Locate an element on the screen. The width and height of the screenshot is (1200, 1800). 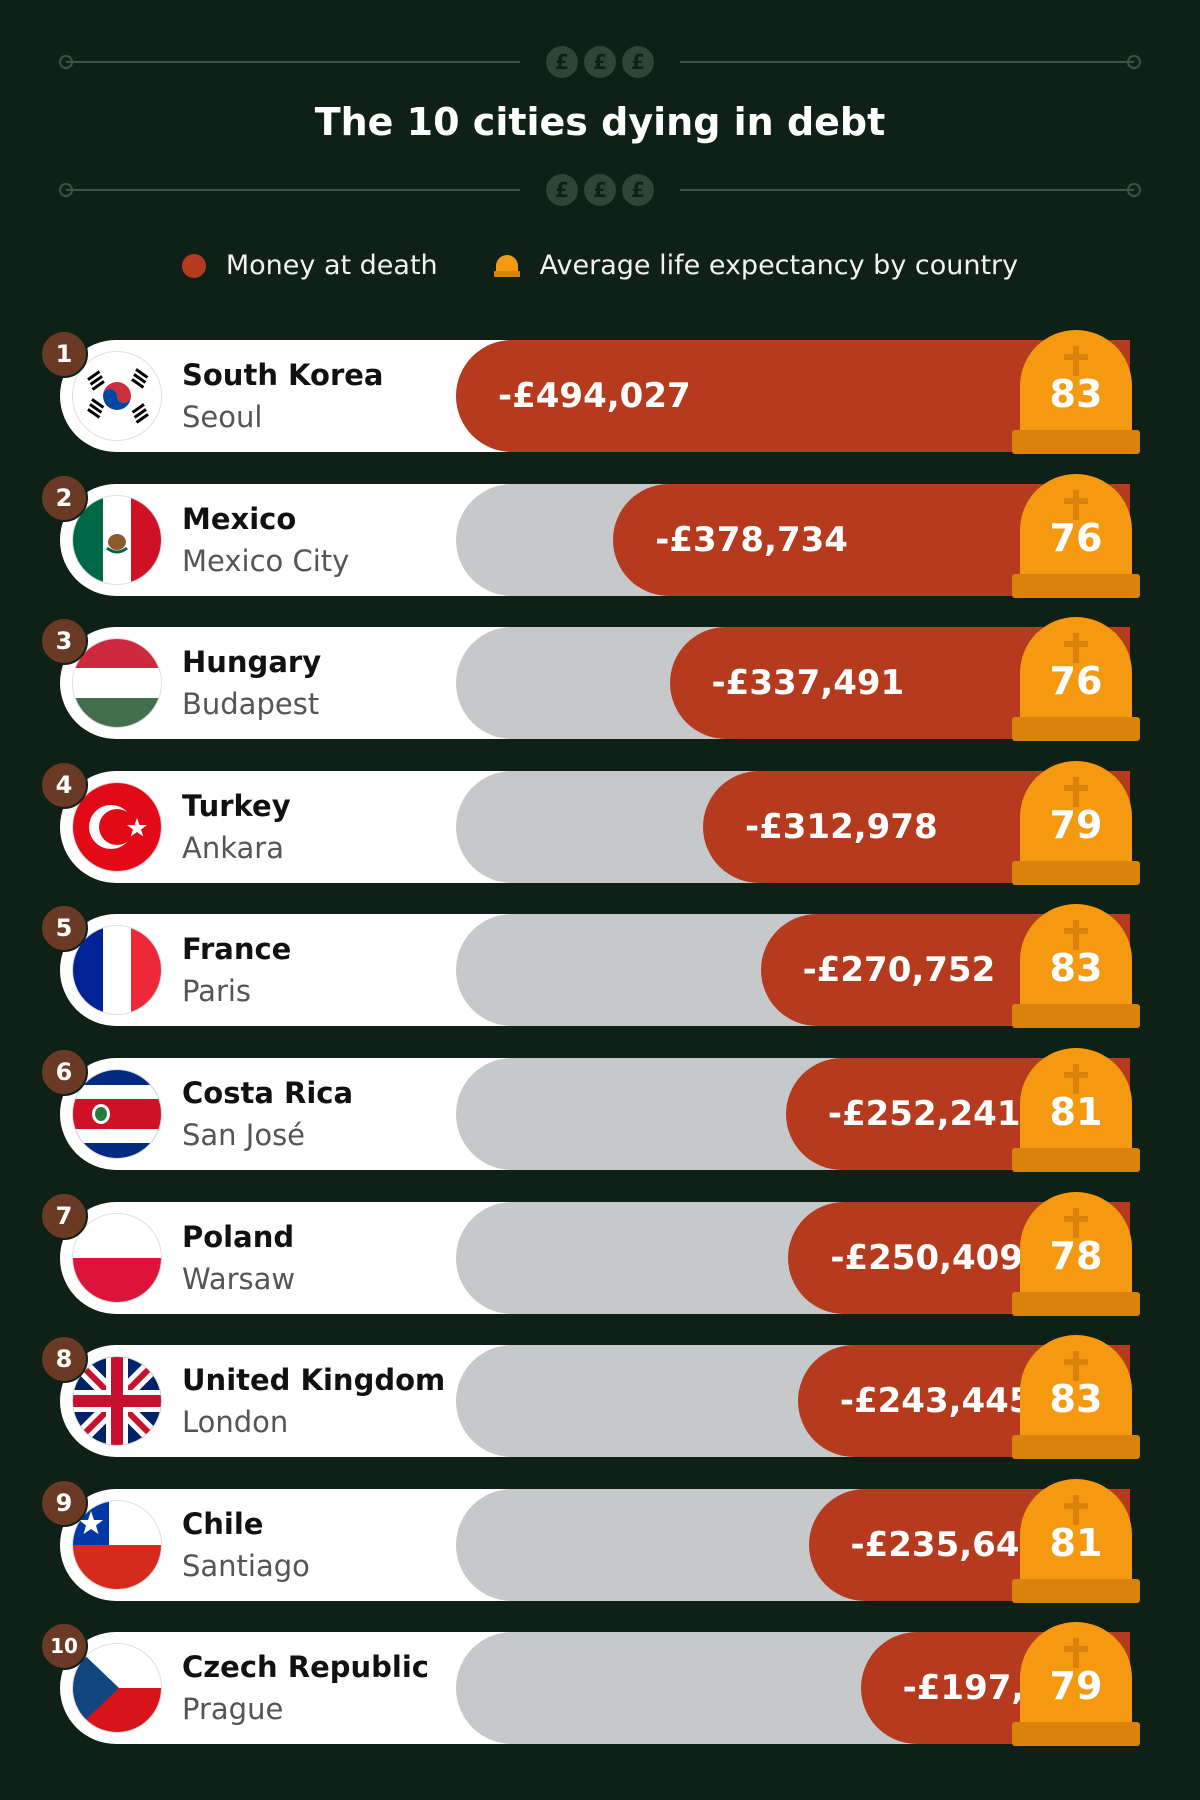
money-value-label: -£270,752 is located at coordinates (899, 970).